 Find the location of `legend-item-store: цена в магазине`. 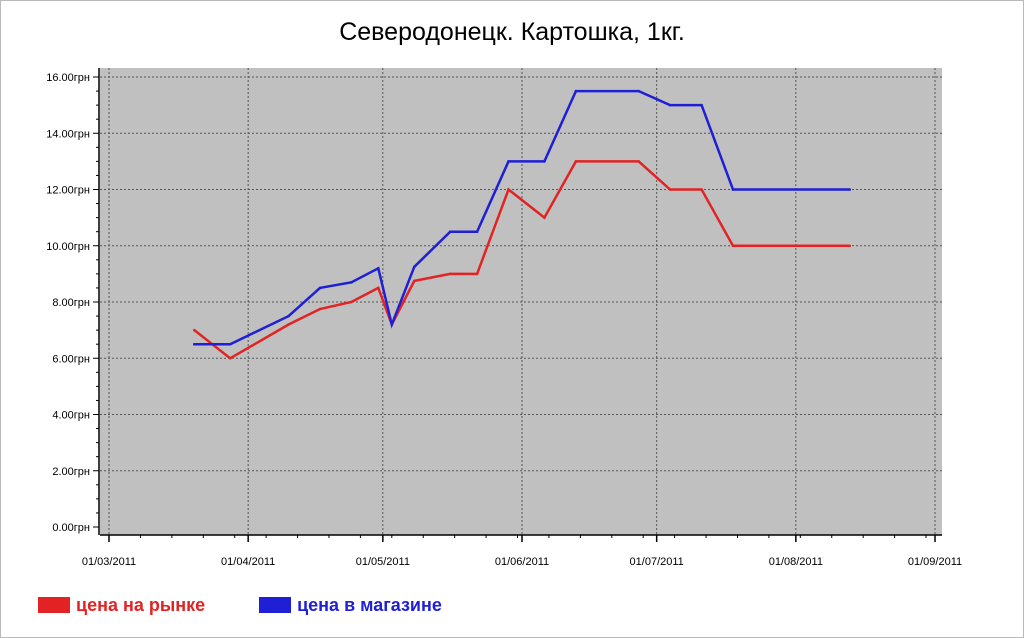

legend-item-store: цена в магазине is located at coordinates (350, 605).